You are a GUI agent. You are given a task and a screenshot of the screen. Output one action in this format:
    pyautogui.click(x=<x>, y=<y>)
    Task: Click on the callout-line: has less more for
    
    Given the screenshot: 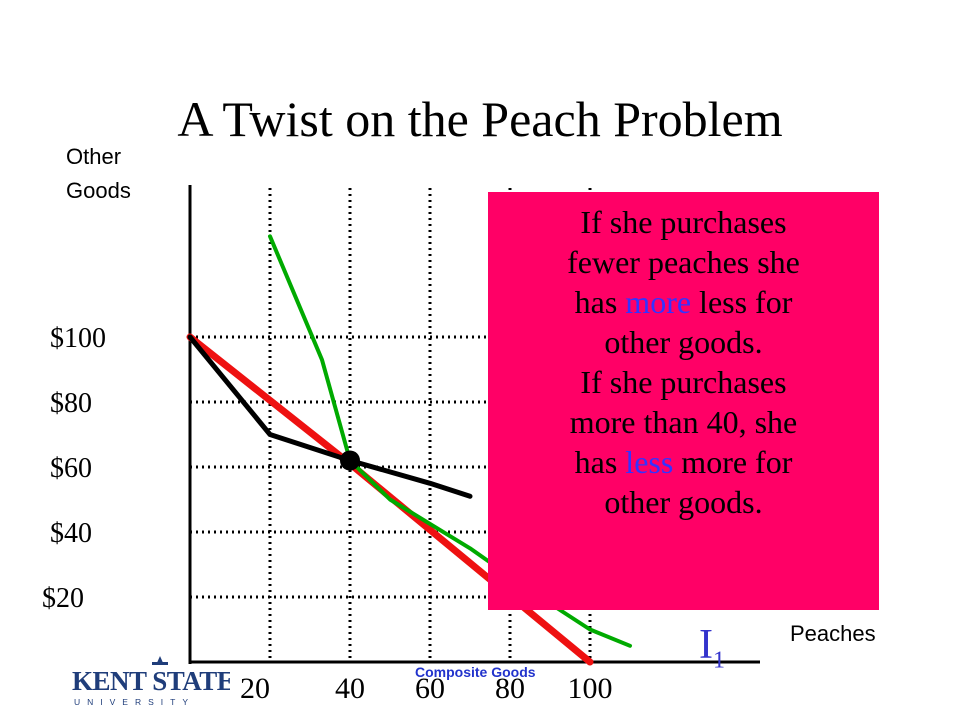 What is the action you would take?
    pyautogui.click(x=683, y=462)
    